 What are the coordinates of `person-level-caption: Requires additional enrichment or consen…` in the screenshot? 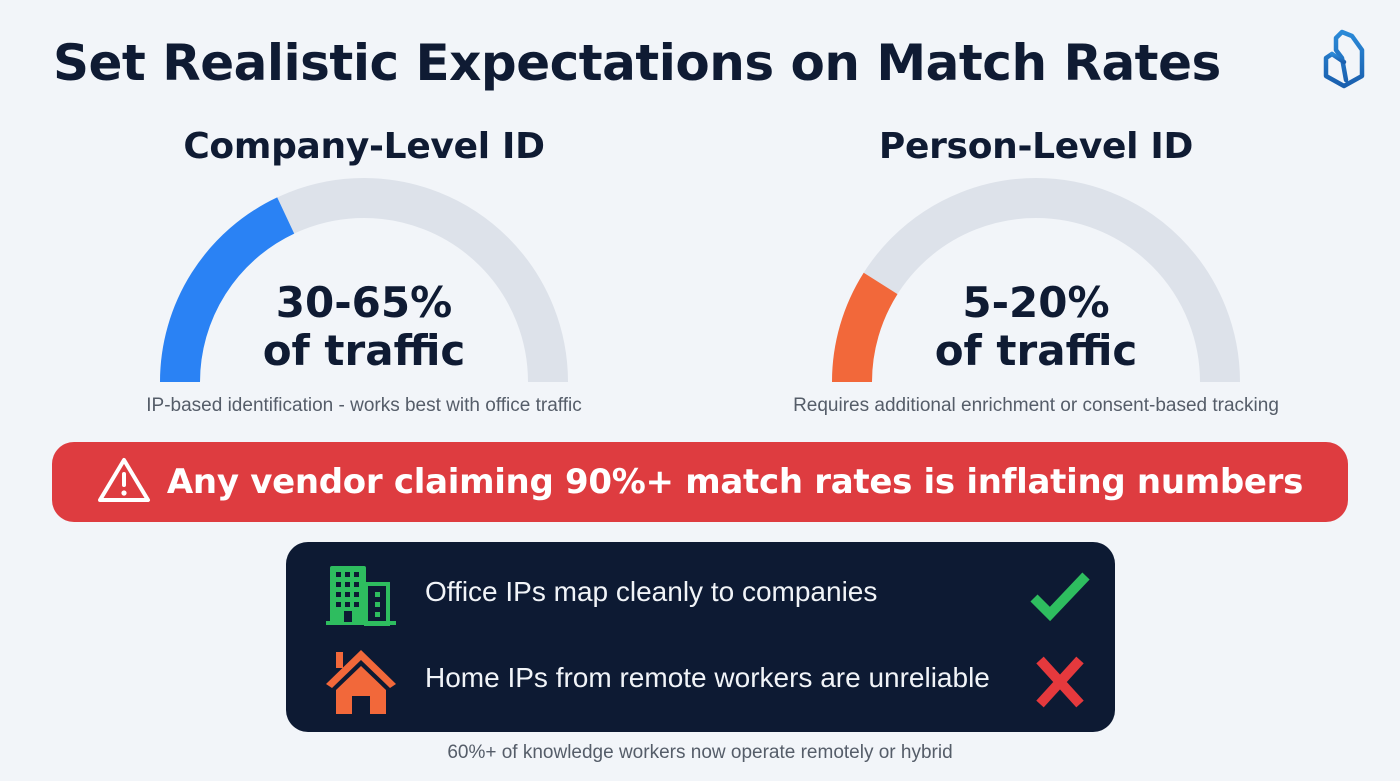 It's located at (1036, 405).